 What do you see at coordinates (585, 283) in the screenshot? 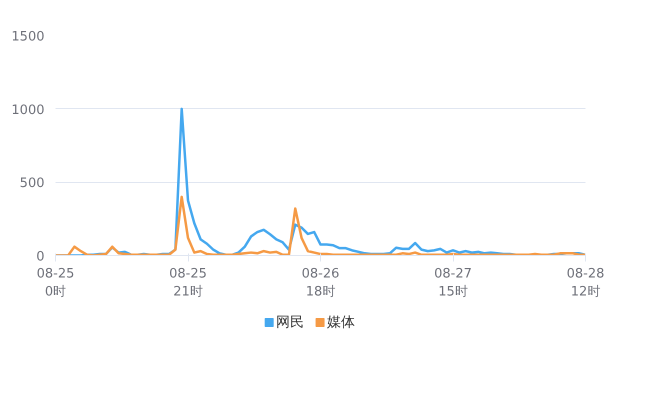
I see `x-tick-label: 08-28 12时` at bounding box center [585, 283].